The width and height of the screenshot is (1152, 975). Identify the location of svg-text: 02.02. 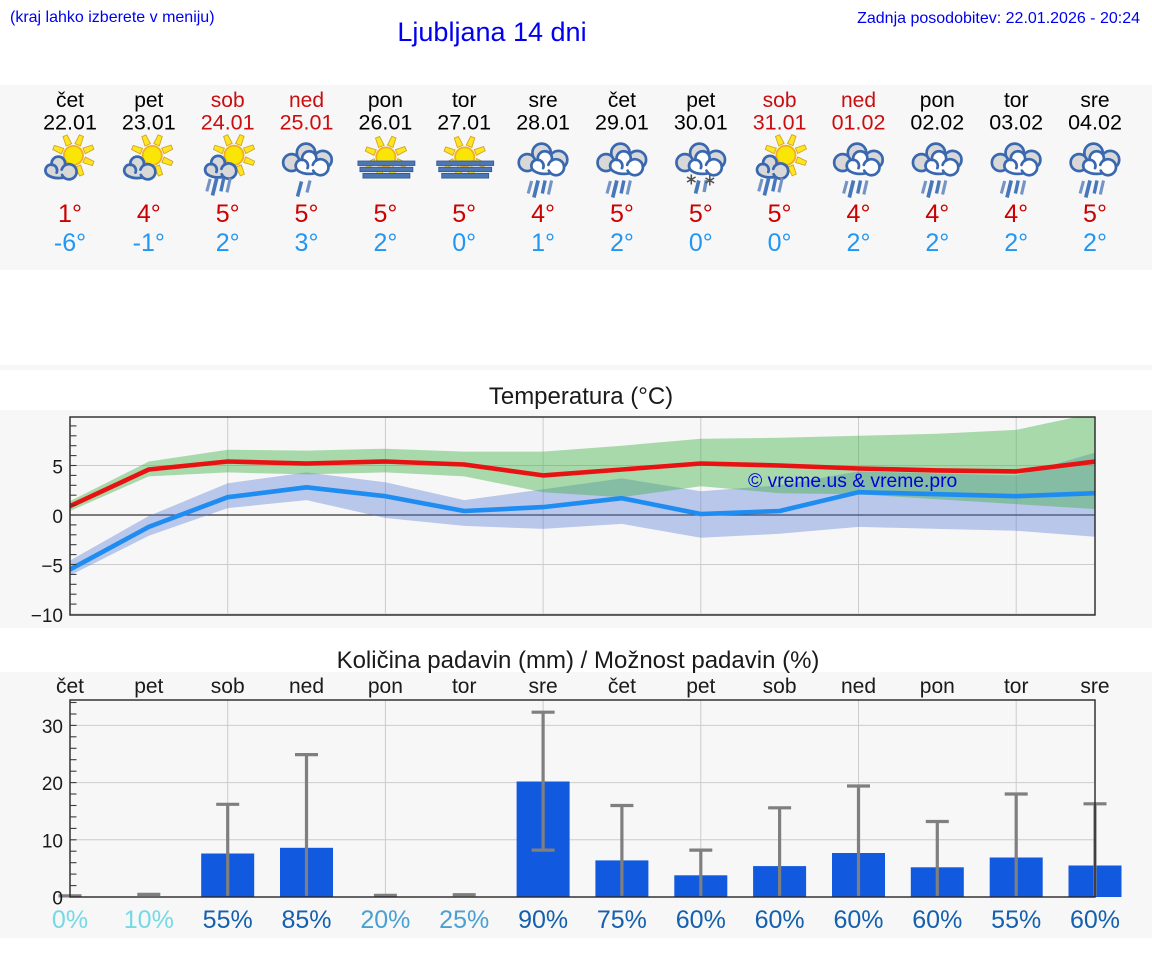
(937, 123).